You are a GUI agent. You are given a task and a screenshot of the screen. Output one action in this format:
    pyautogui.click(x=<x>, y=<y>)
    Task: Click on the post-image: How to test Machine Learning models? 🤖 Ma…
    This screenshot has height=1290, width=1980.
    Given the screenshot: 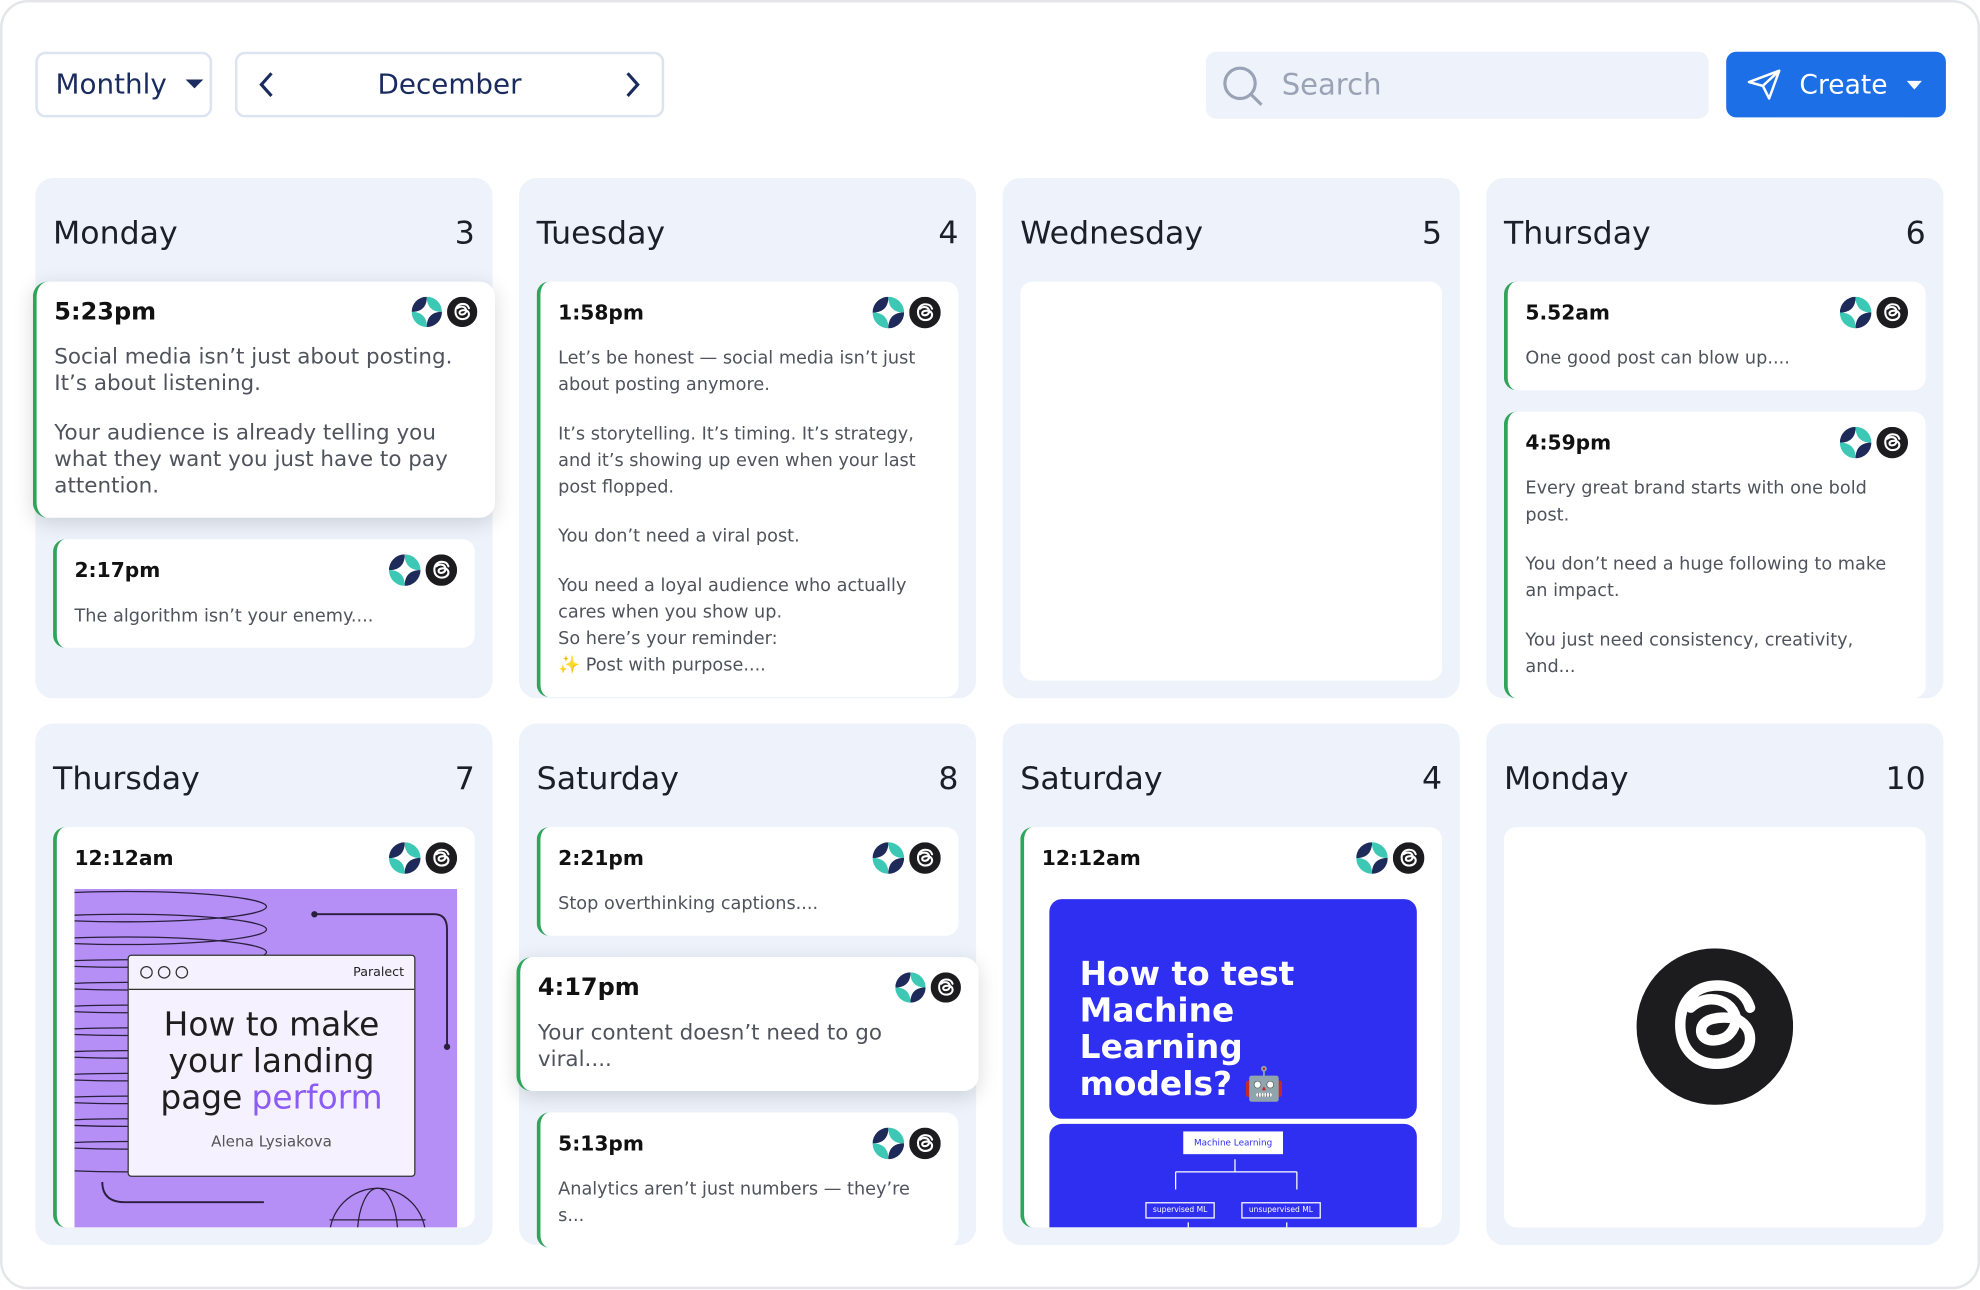 What is the action you would take?
    pyautogui.click(x=1233, y=1060)
    